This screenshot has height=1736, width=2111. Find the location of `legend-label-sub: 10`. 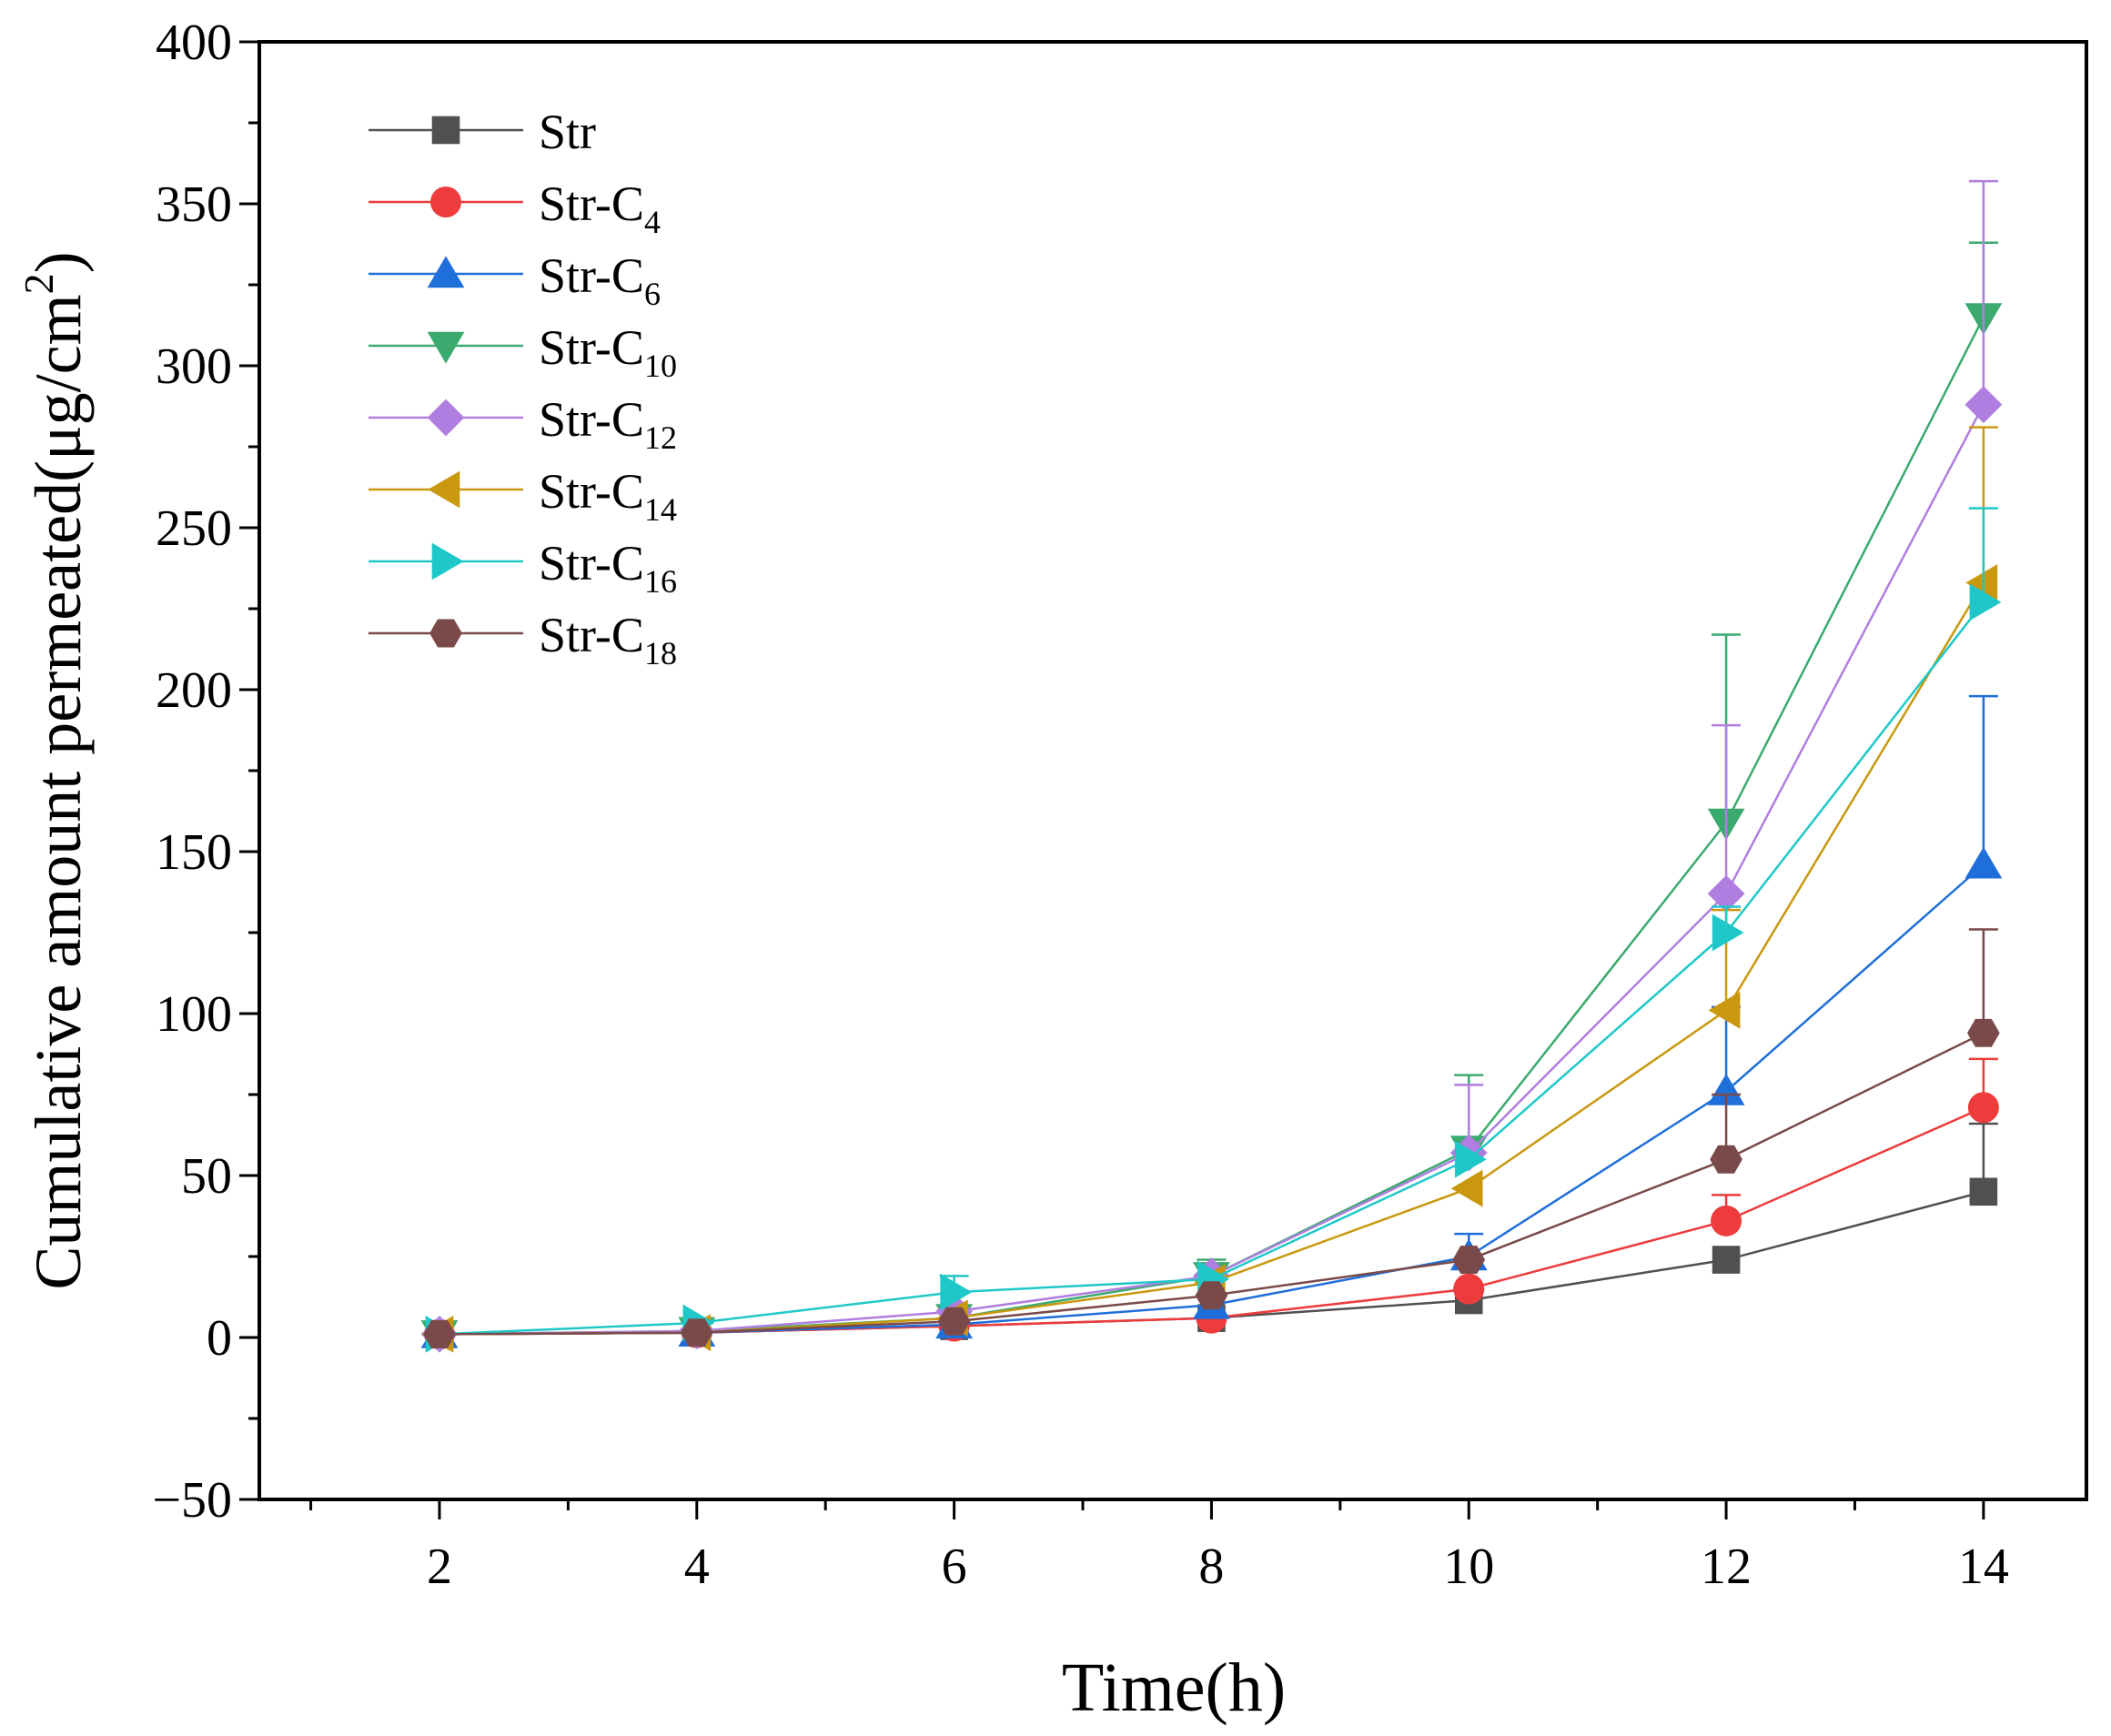

legend-label-sub: 10 is located at coordinates (660, 366).